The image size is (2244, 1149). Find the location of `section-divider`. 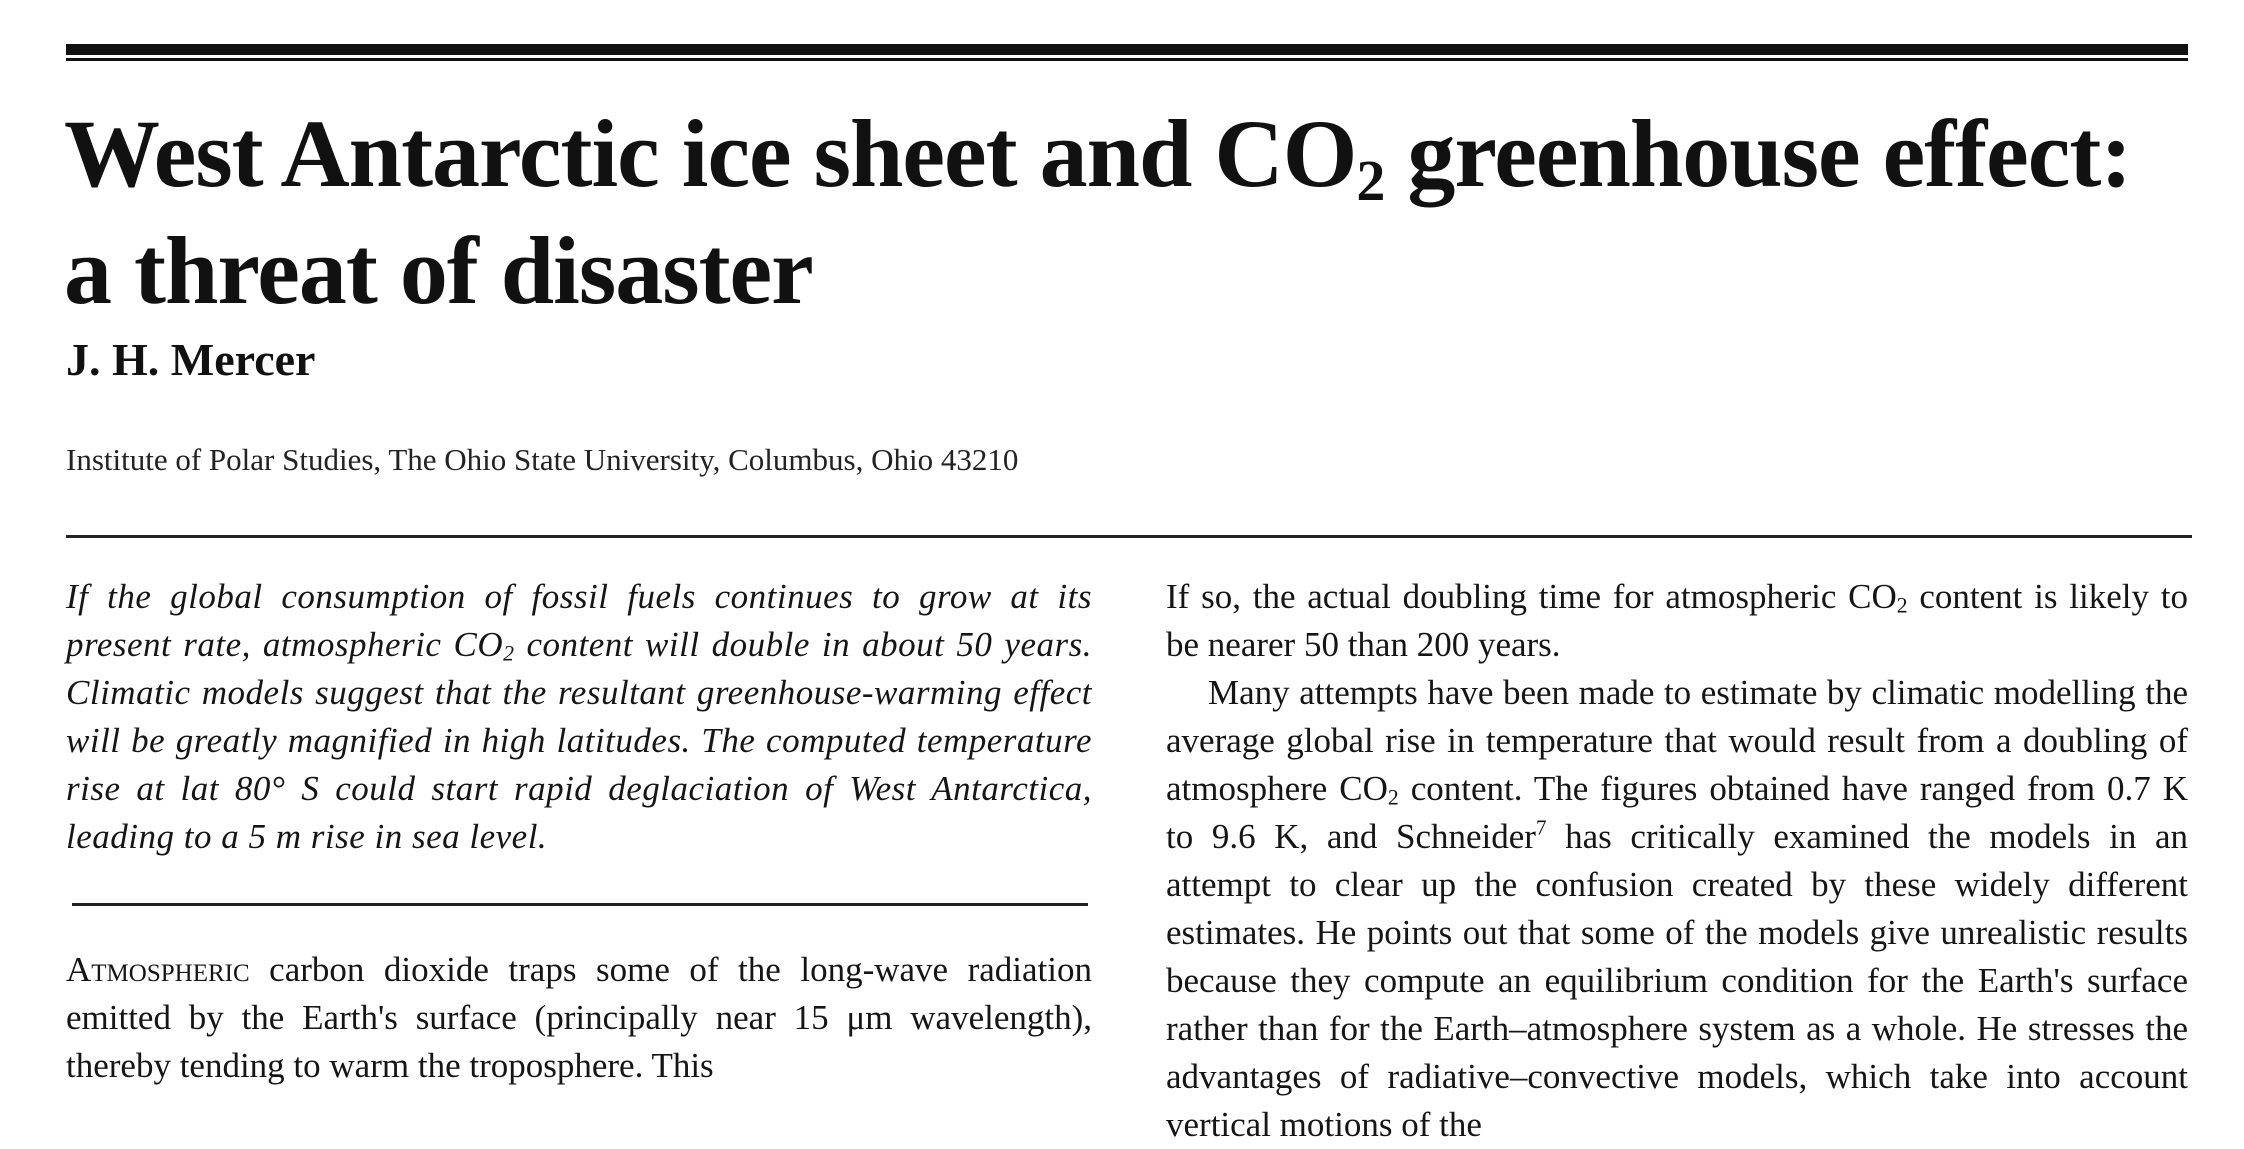

section-divider is located at coordinates (1129, 536).